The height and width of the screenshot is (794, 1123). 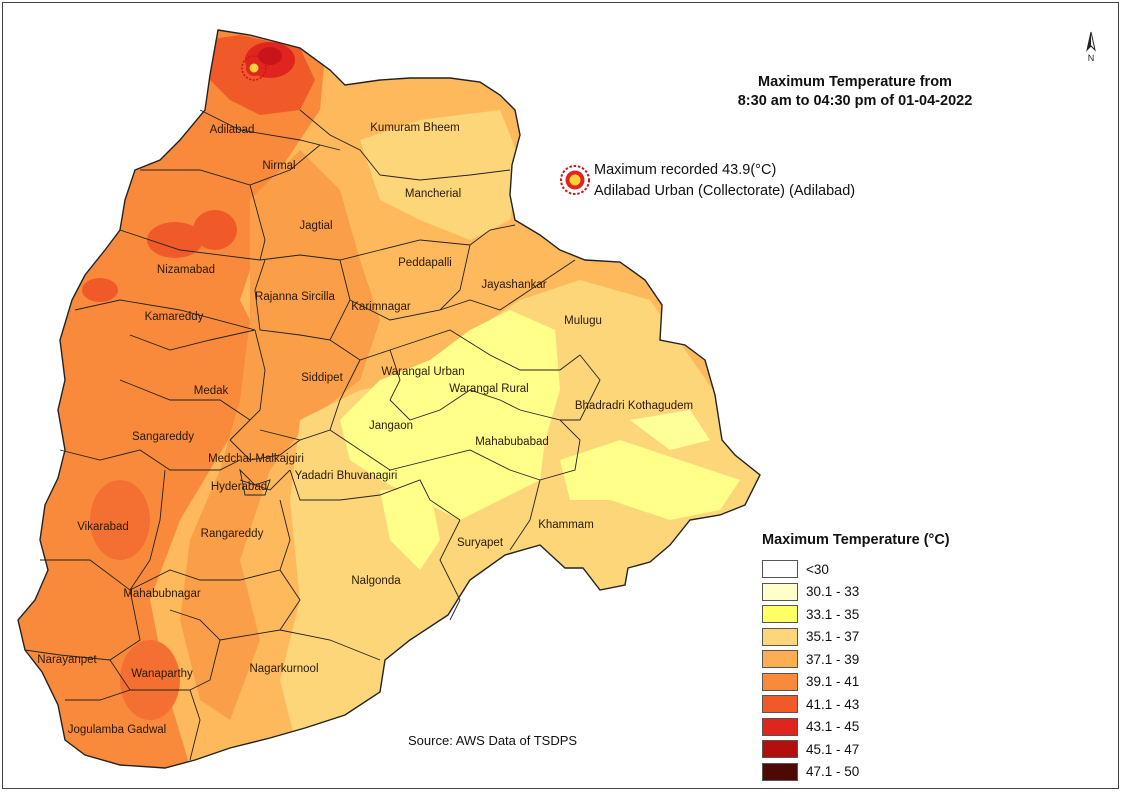 I want to click on district-label: Adilabad, so click(x=232, y=130).